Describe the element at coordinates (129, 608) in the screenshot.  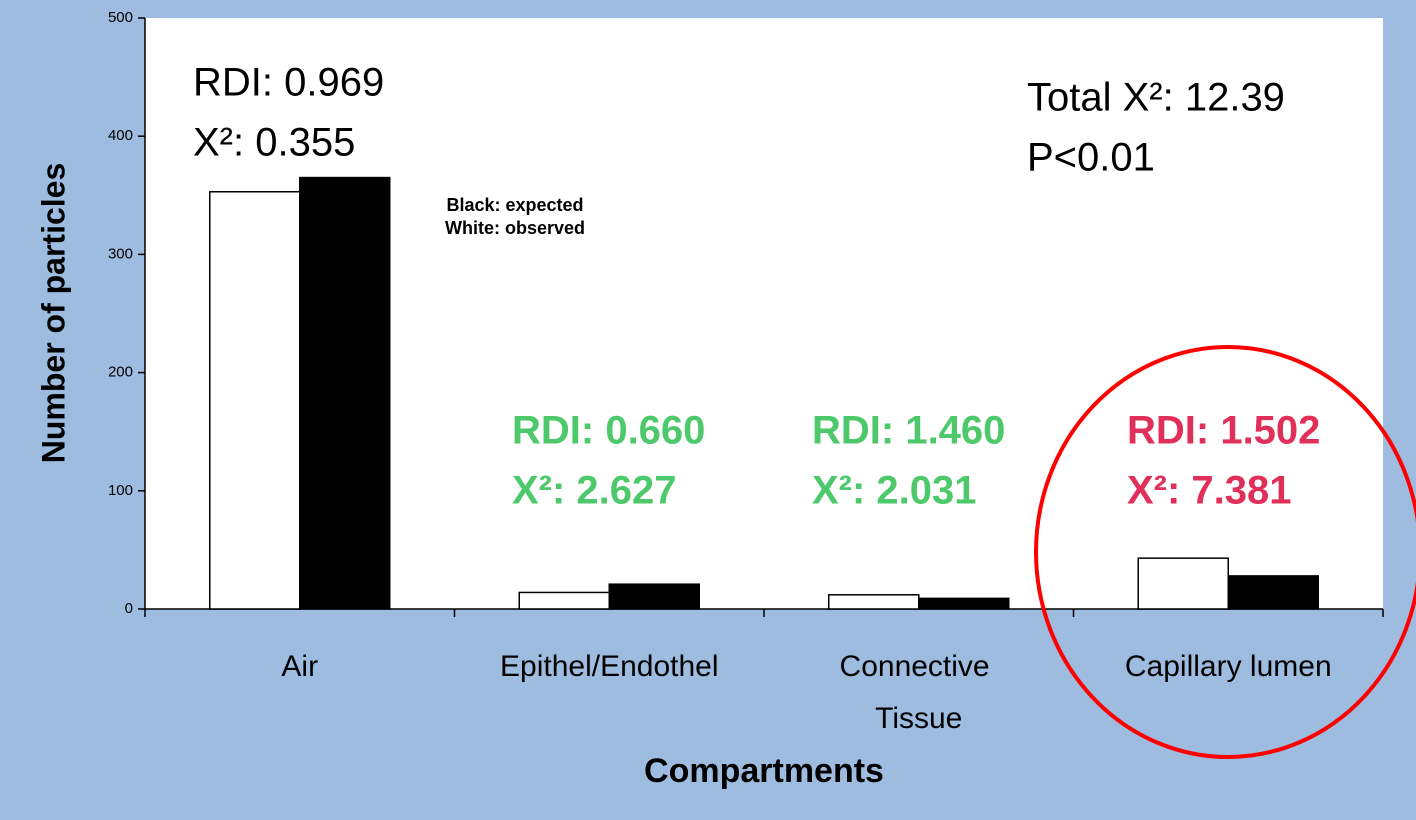
I see `y-tick-label: 0` at that location.